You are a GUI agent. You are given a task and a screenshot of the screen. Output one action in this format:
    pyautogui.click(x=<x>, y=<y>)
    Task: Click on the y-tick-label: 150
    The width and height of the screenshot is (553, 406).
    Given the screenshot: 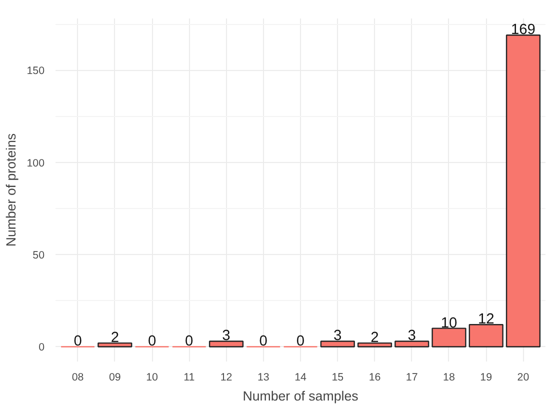 What is the action you would take?
    pyautogui.click(x=35, y=71)
    